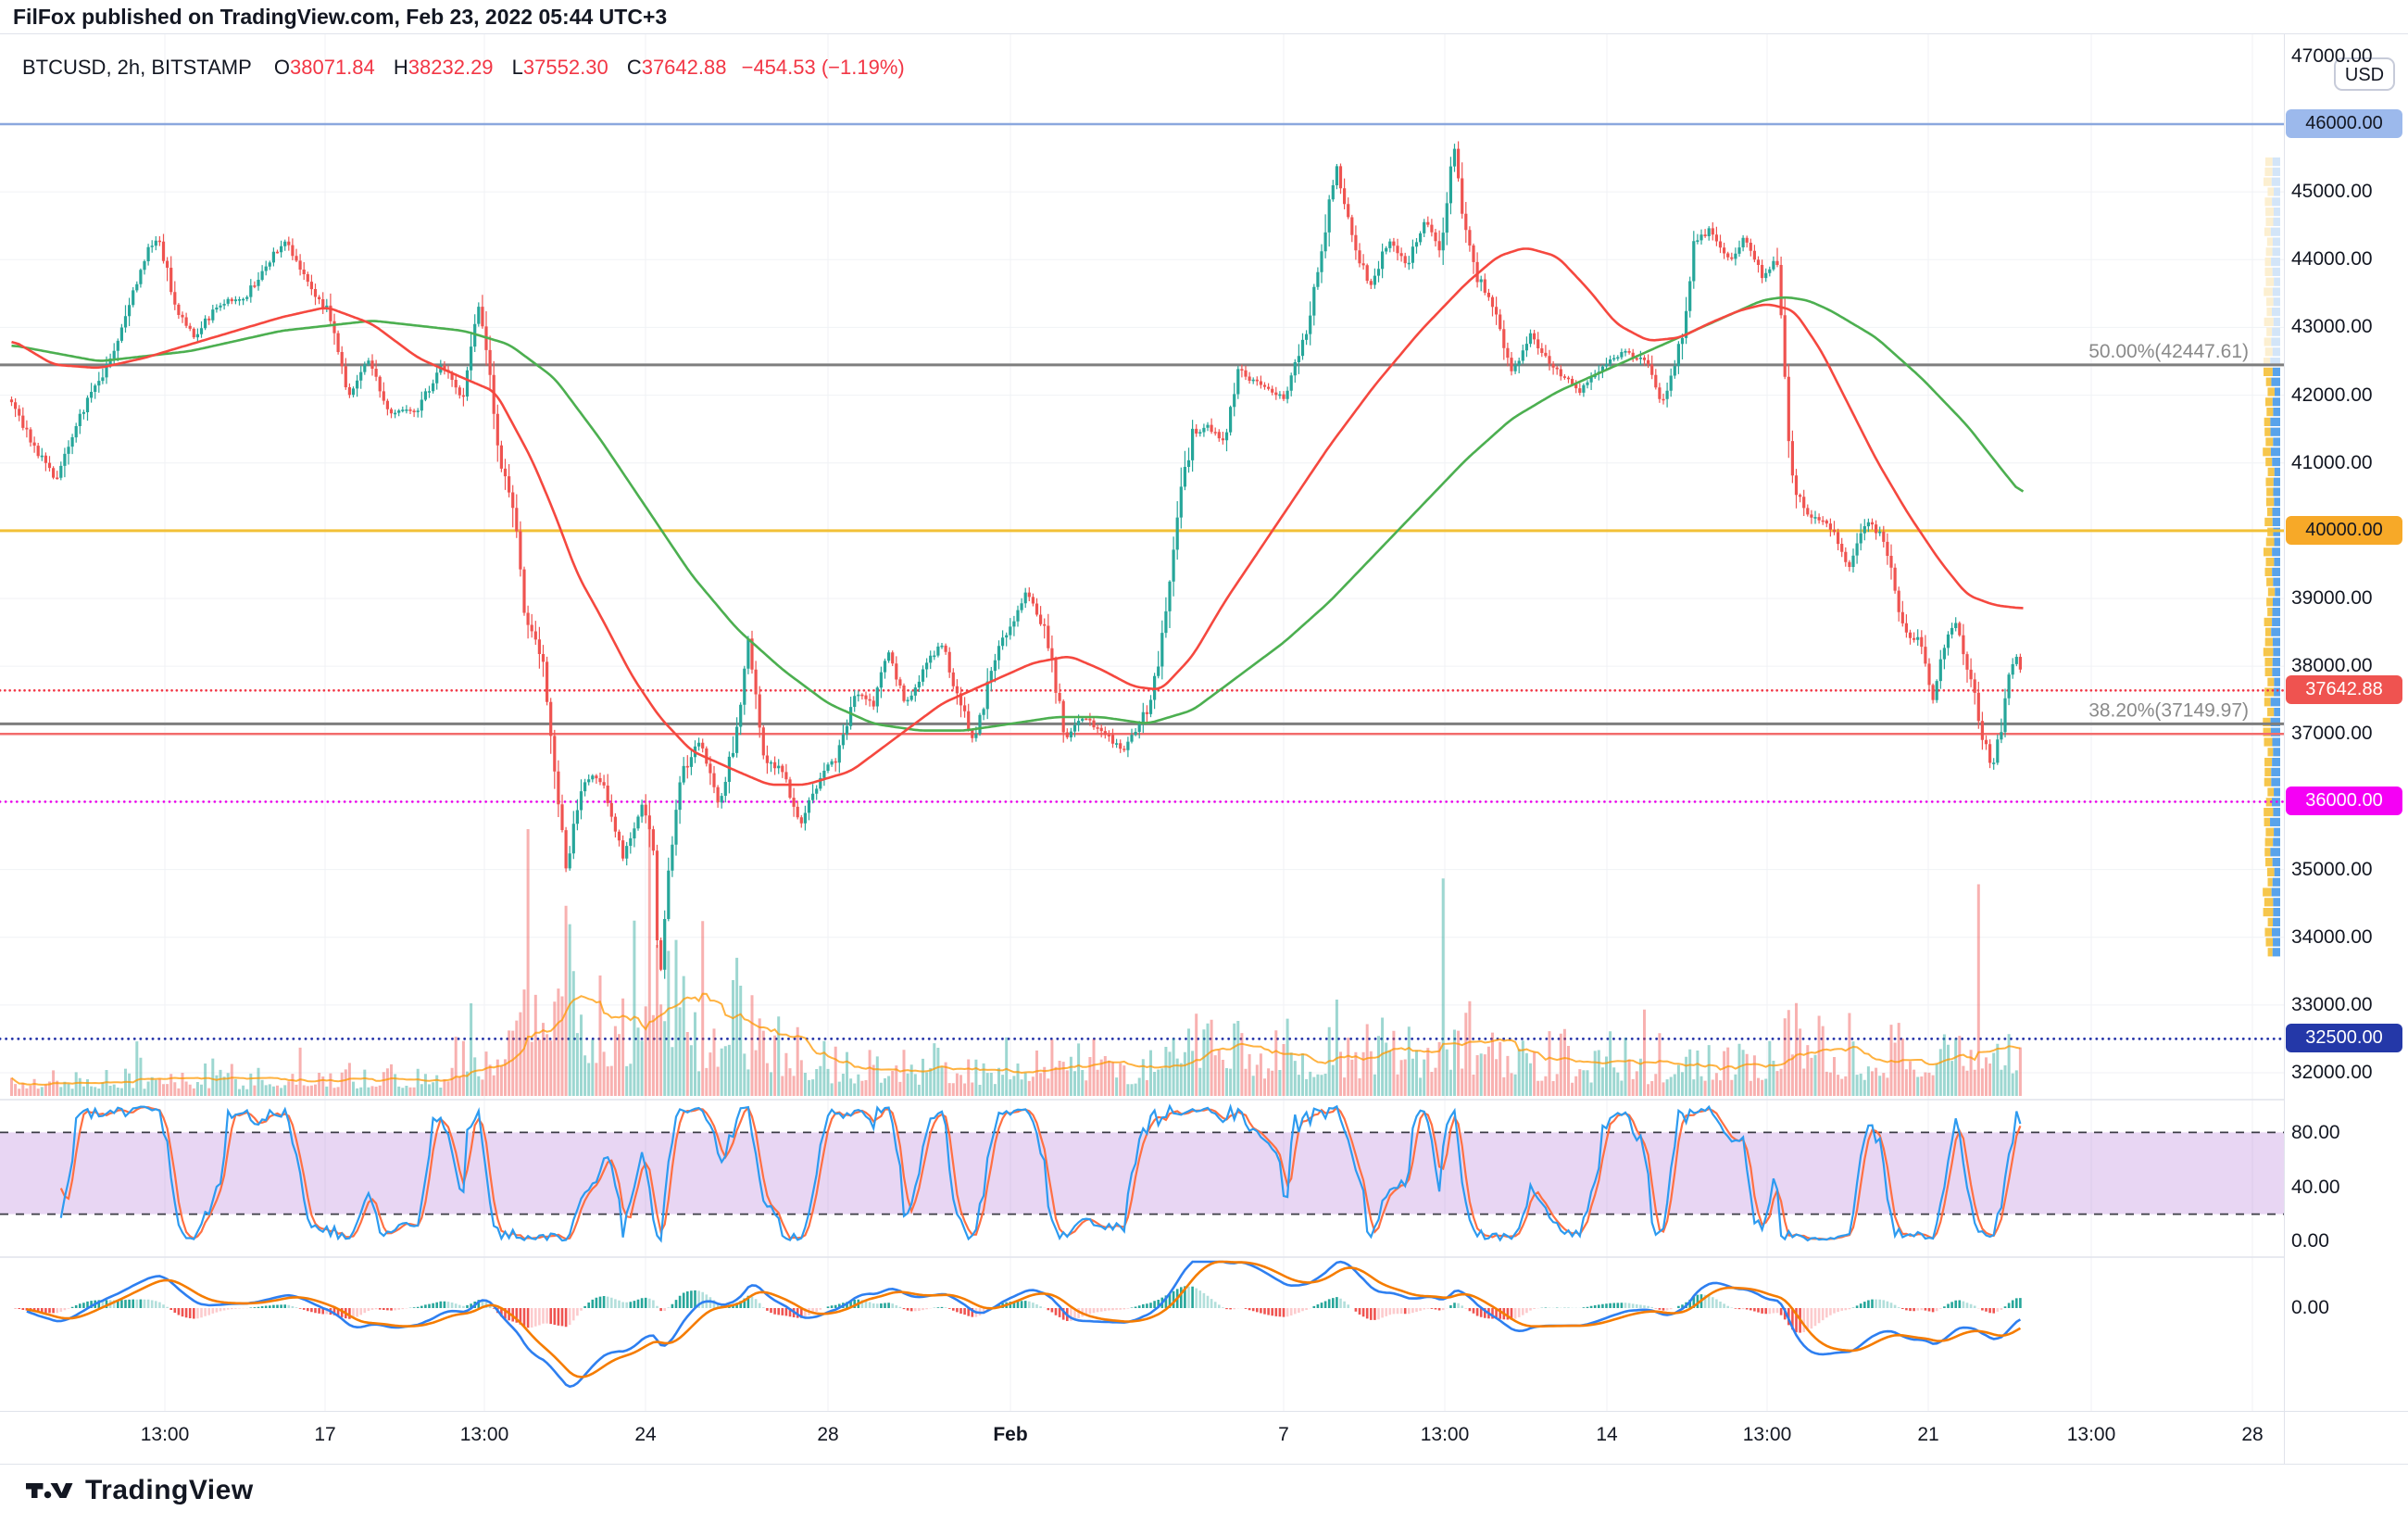 Image resolution: width=2408 pixels, height=1523 pixels. What do you see at coordinates (2284, 748) in the screenshot?
I see `price-axis-border` at bounding box center [2284, 748].